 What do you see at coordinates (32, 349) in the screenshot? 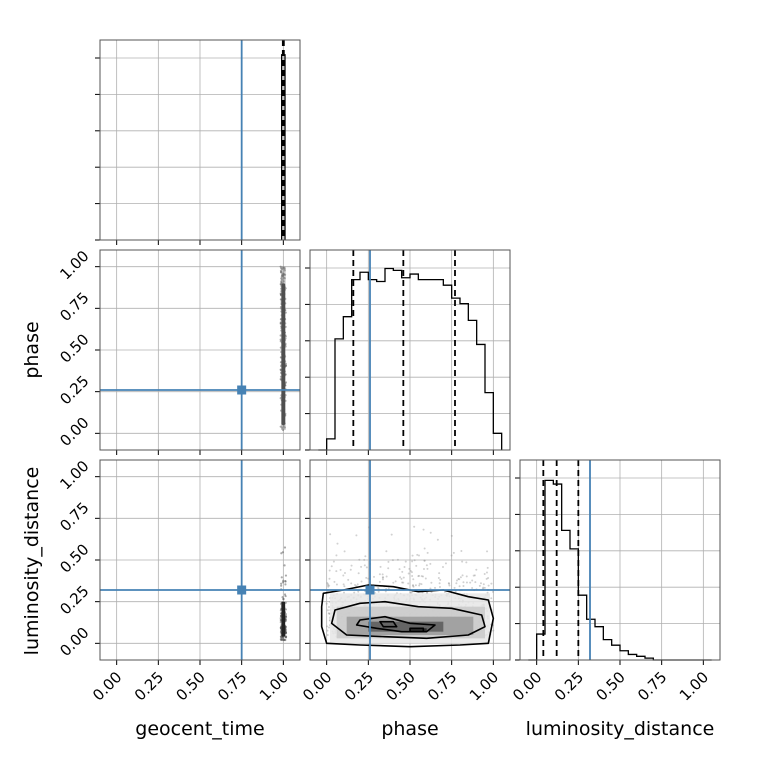
I see `y-axis-label-phase: phase` at bounding box center [32, 349].